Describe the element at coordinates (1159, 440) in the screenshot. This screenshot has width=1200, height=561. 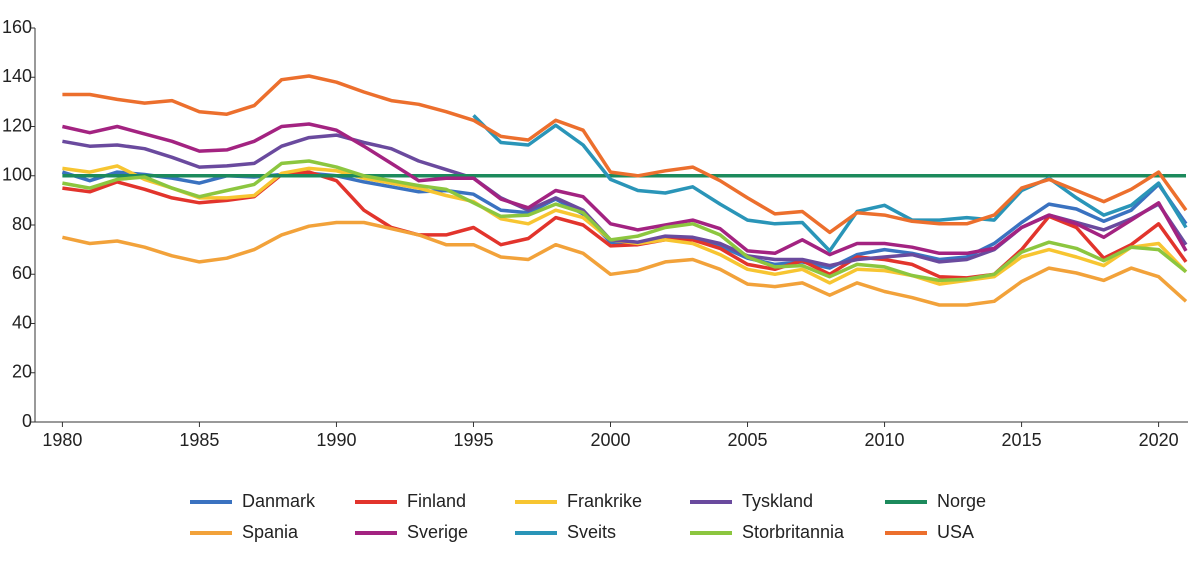
I see `x-tick-label: 2020` at that location.